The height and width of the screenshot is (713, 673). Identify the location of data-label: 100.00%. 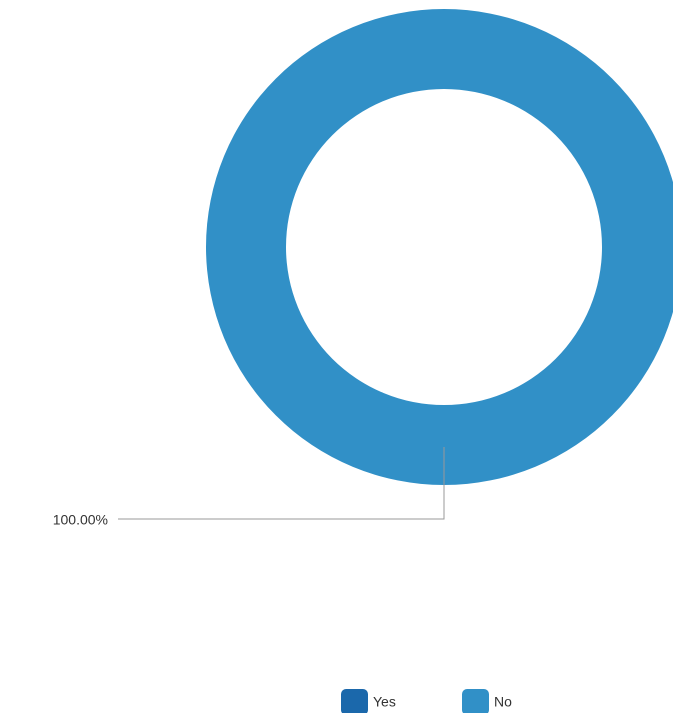
(80, 520).